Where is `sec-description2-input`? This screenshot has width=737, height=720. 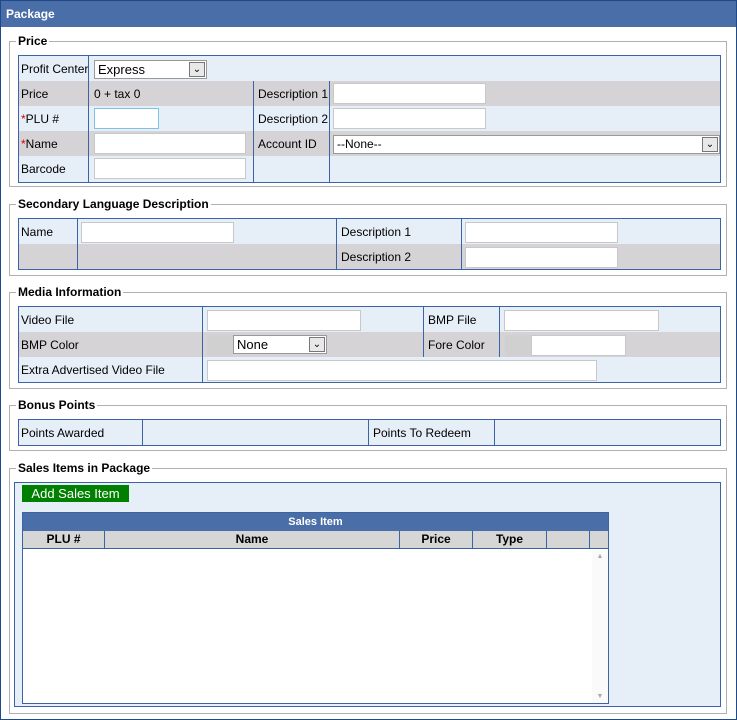
sec-description2-input is located at coordinates (541, 257).